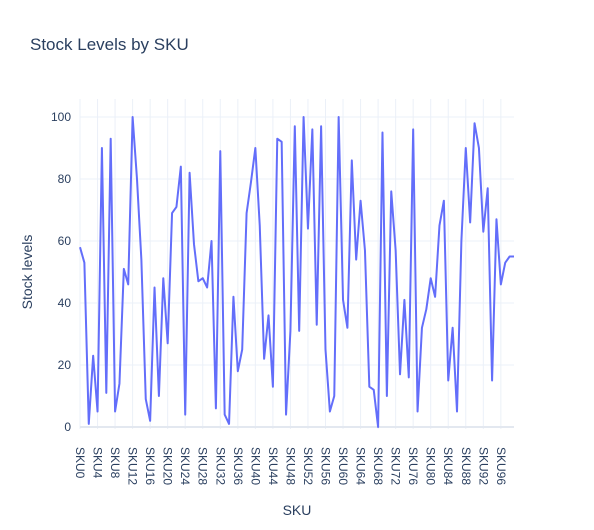 The height and width of the screenshot is (530, 594). Describe the element at coordinates (431, 466) in the screenshot. I see `x-tick-label: SKU80` at that location.